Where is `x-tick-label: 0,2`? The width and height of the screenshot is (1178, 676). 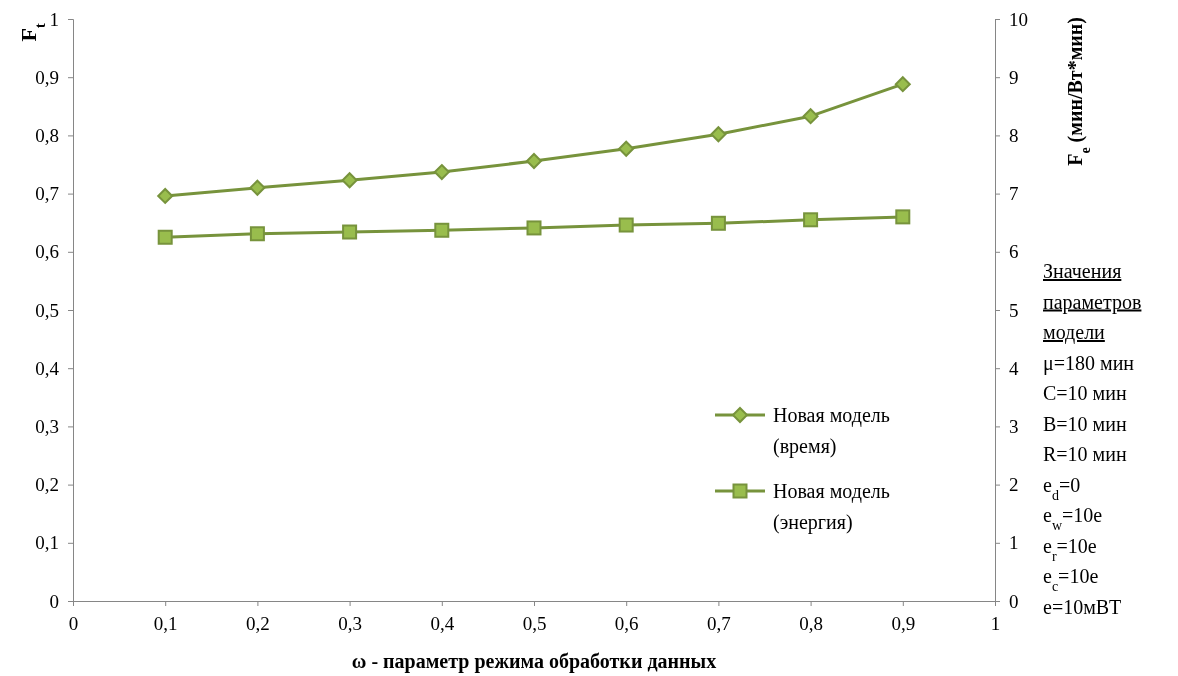
x-tick-label: 0,2 is located at coordinates (258, 623).